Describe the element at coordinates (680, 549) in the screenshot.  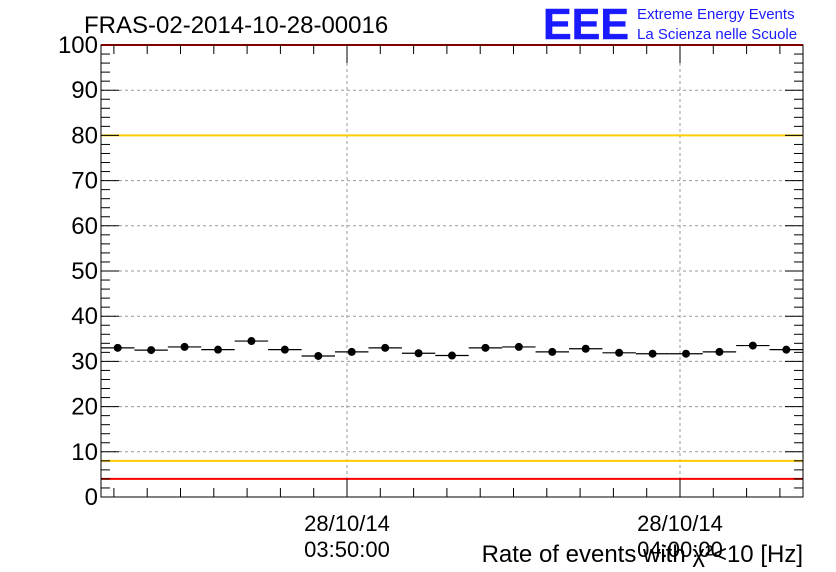
I see `x-tick-label-time: 04:00:00` at that location.